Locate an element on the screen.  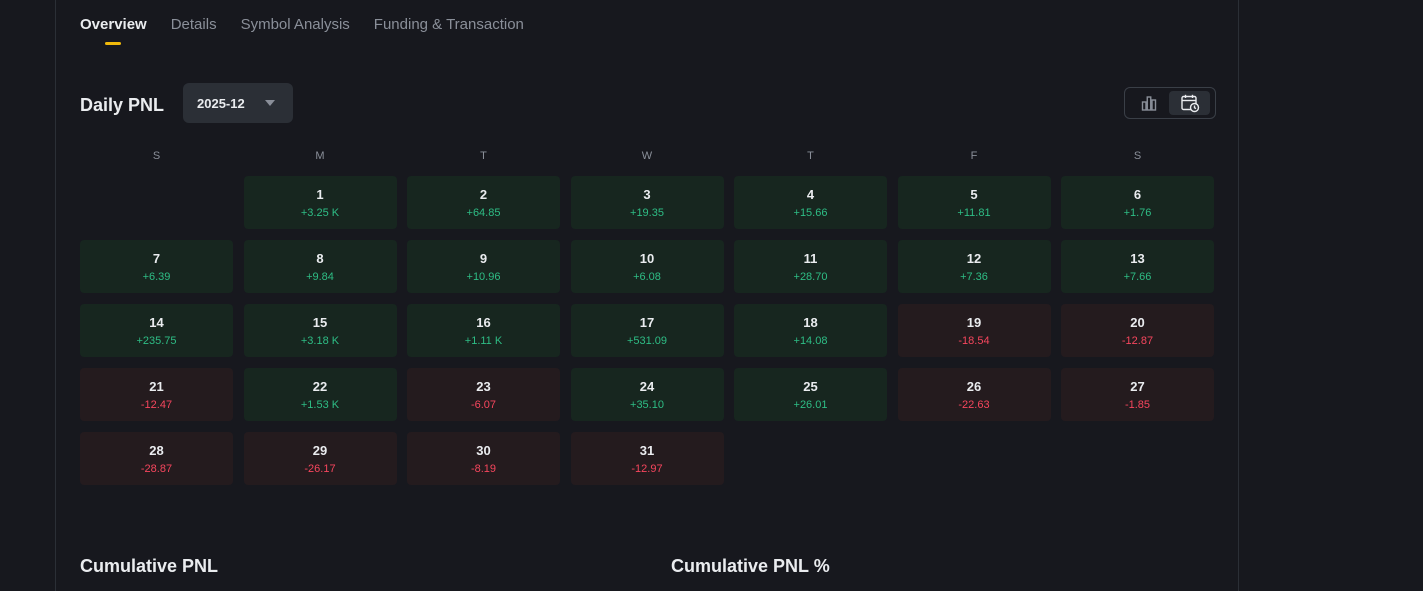
tab-details: Details is located at coordinates (194, 30).